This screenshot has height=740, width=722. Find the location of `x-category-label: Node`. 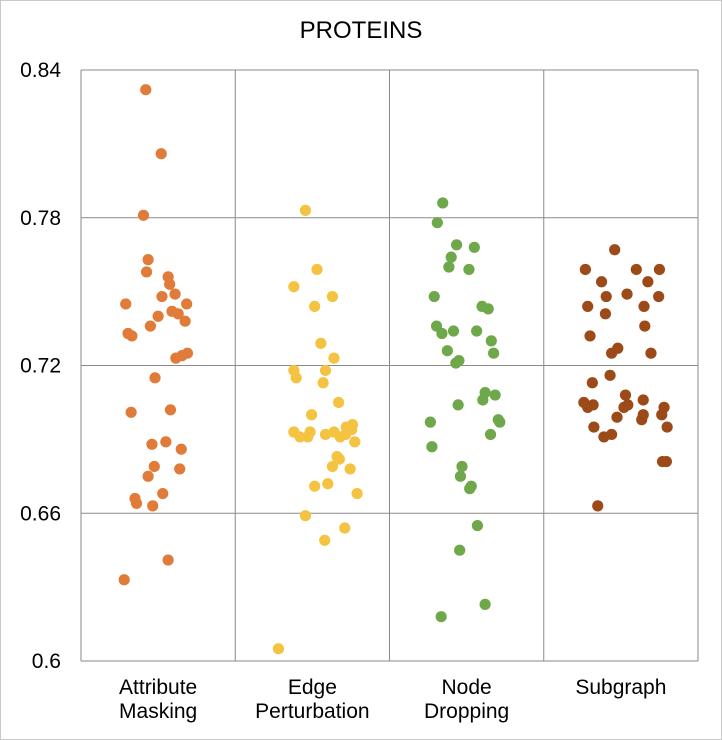

x-category-label: Node is located at coordinates (467, 687).